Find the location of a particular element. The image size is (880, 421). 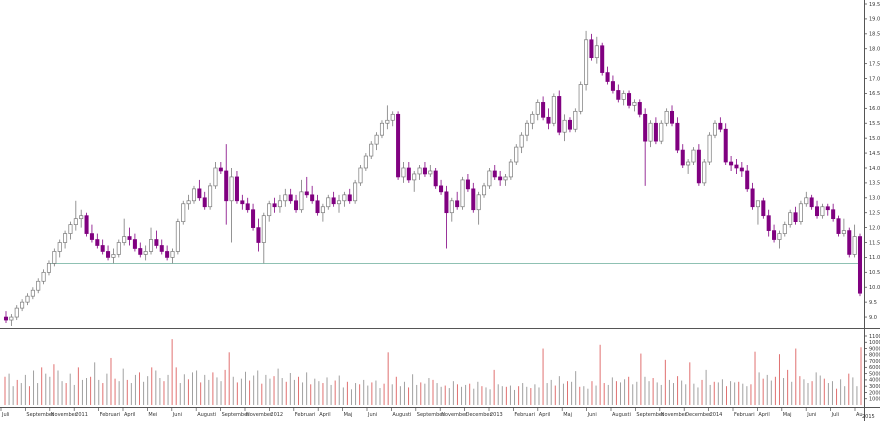

price-tick-label: 18.5 is located at coordinates (874, 35).